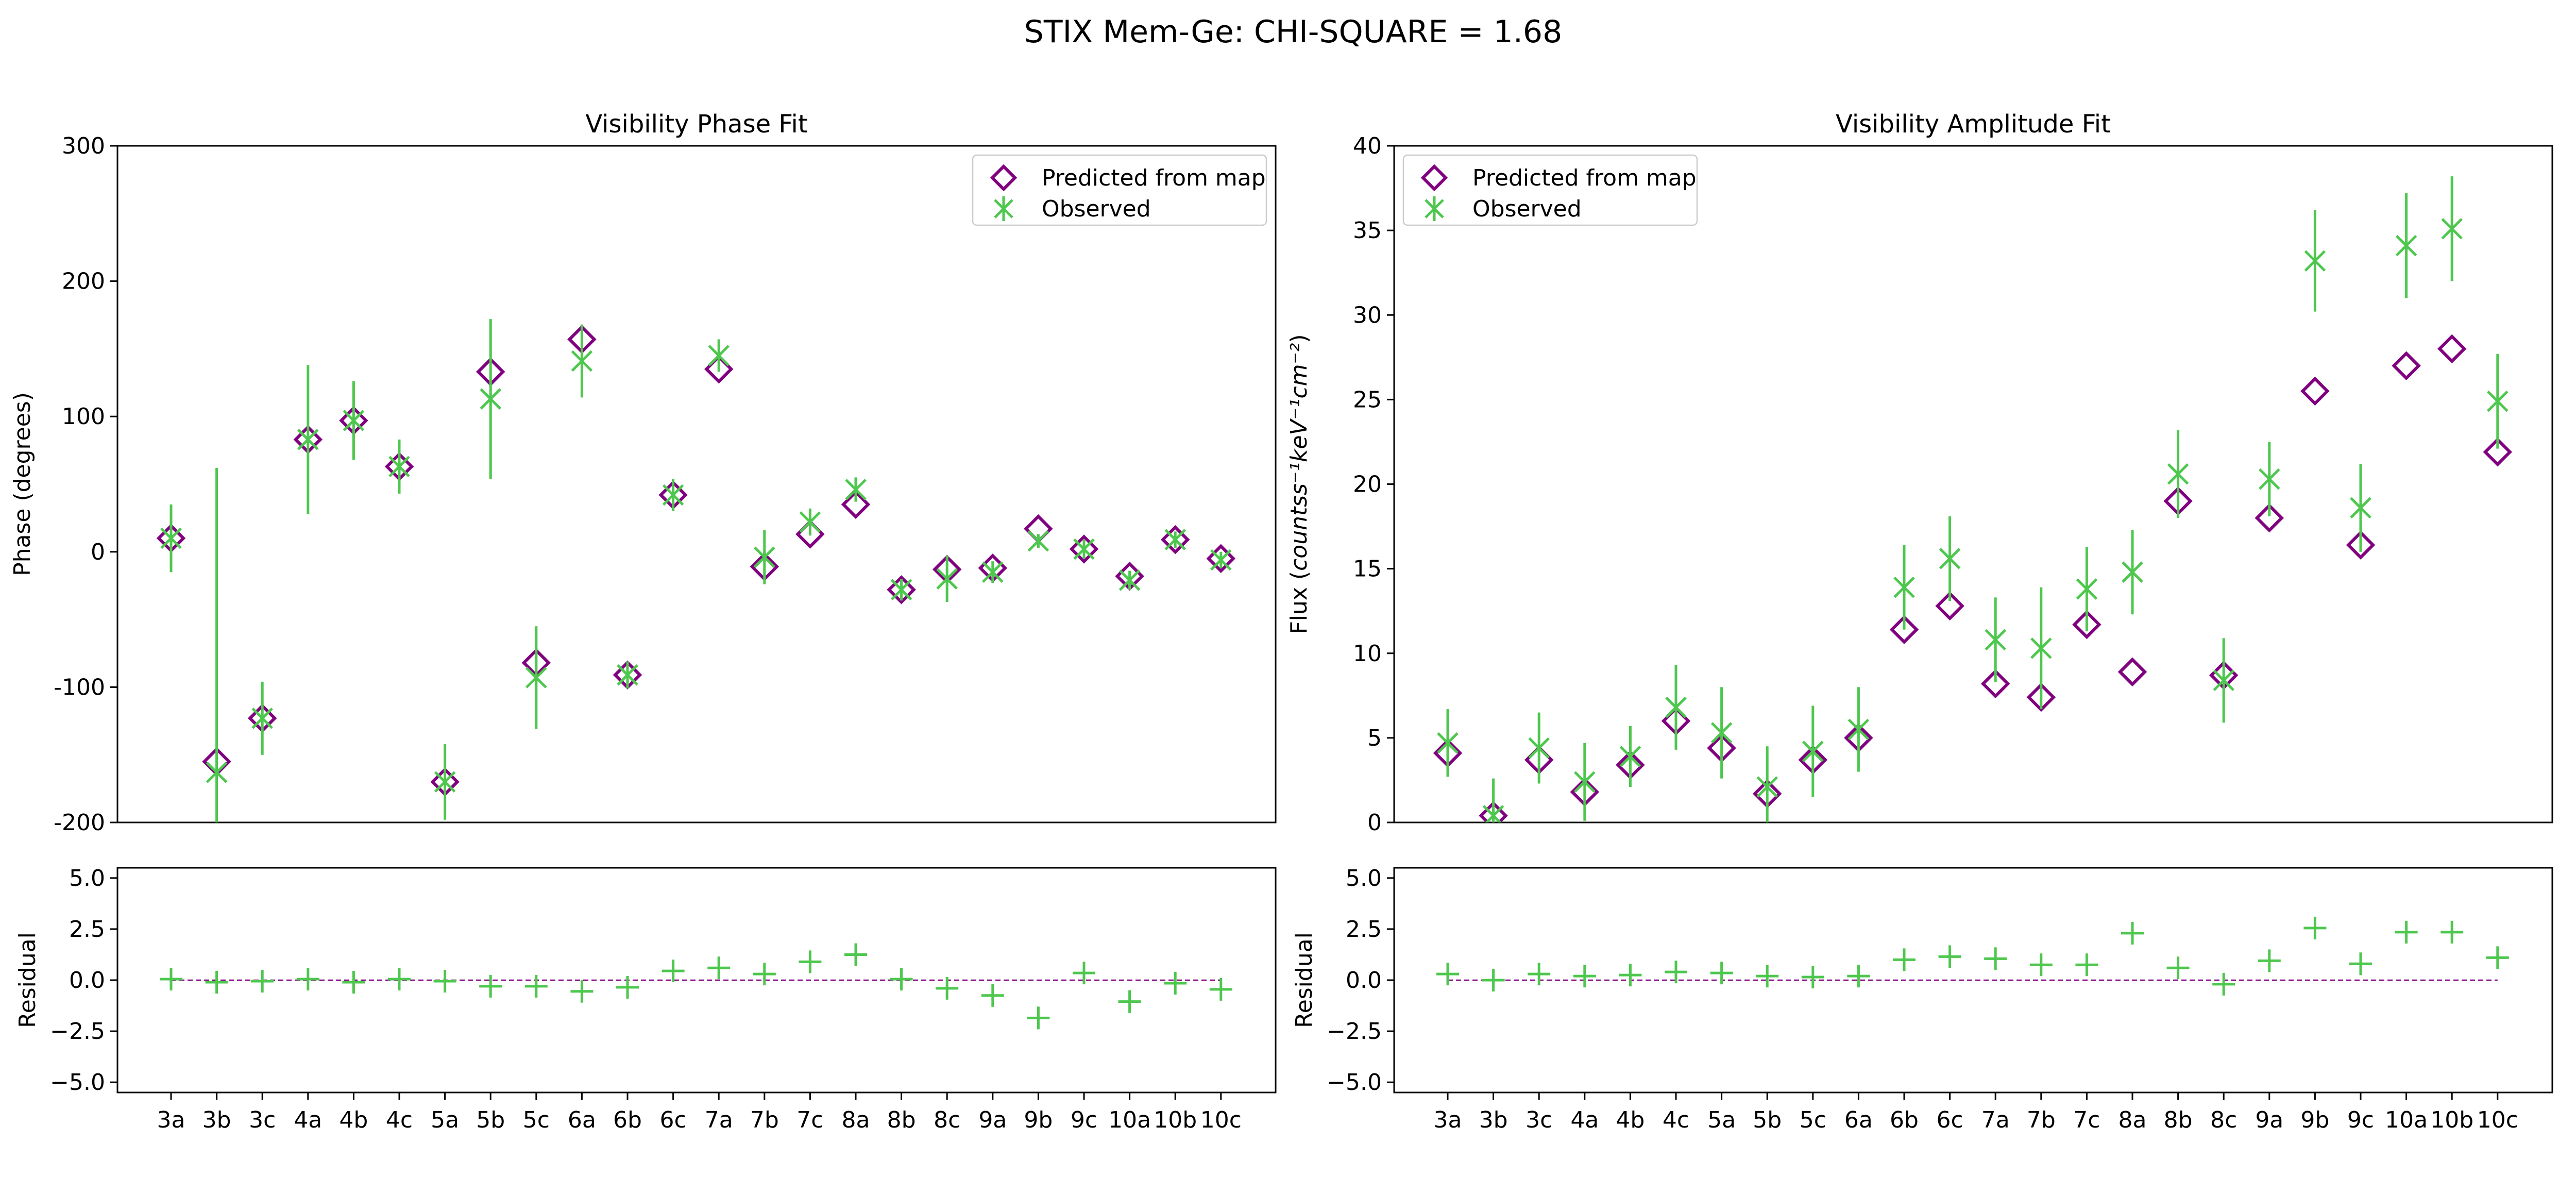 The width and height of the screenshot is (2576, 1177). I want to click on legend-label-predicted: Predicted from map, so click(1584, 178).